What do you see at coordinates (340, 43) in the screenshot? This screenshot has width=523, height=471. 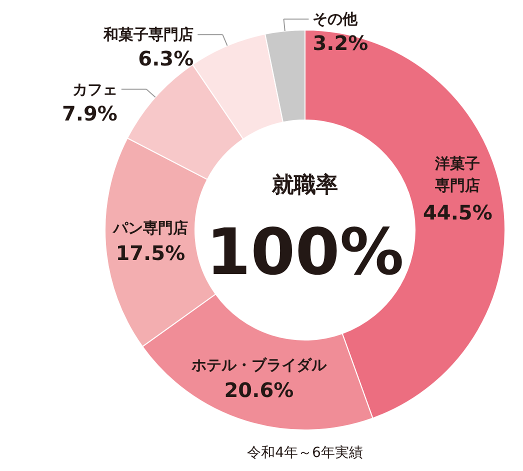 I see `data-label: 3.2%` at bounding box center [340, 43].